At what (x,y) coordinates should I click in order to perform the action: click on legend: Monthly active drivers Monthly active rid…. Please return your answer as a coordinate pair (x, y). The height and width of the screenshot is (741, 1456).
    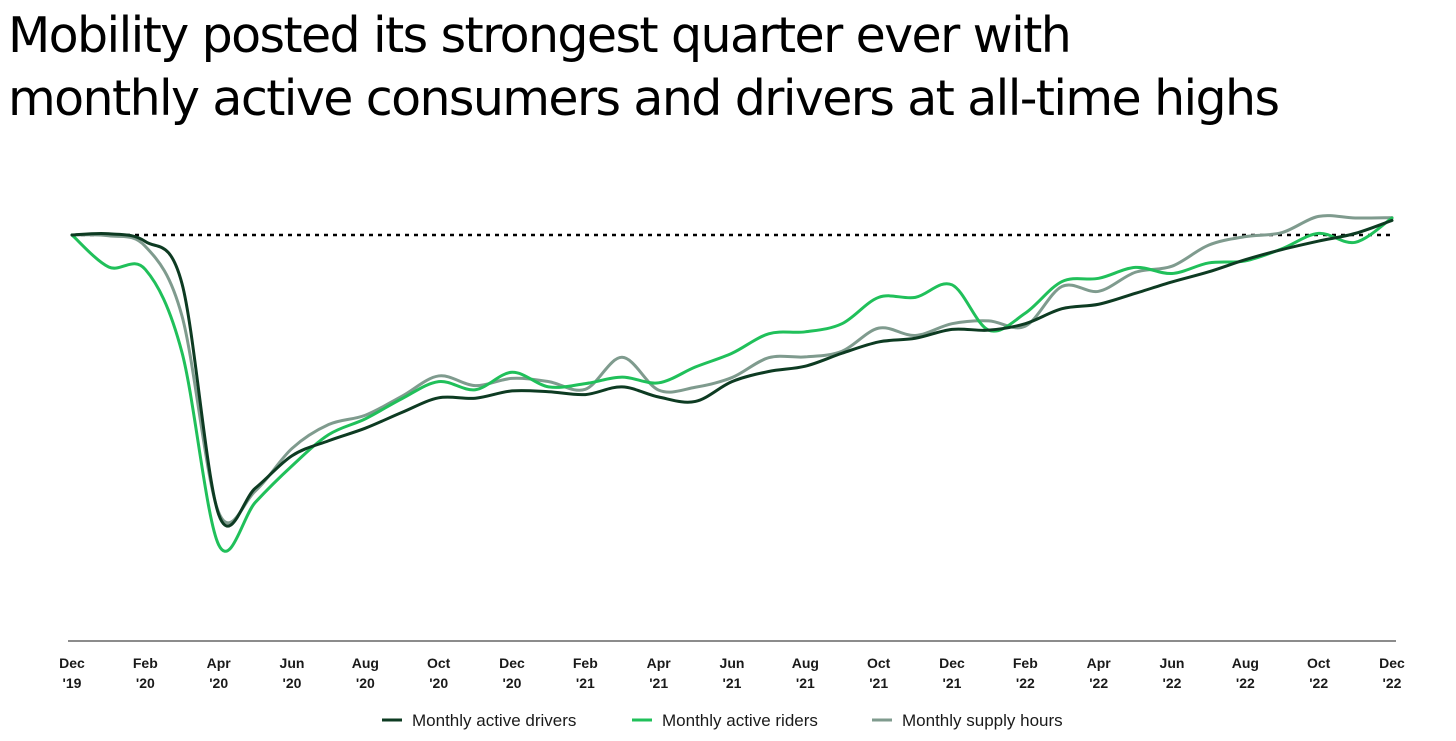
    Looking at the image, I should click on (722, 720).